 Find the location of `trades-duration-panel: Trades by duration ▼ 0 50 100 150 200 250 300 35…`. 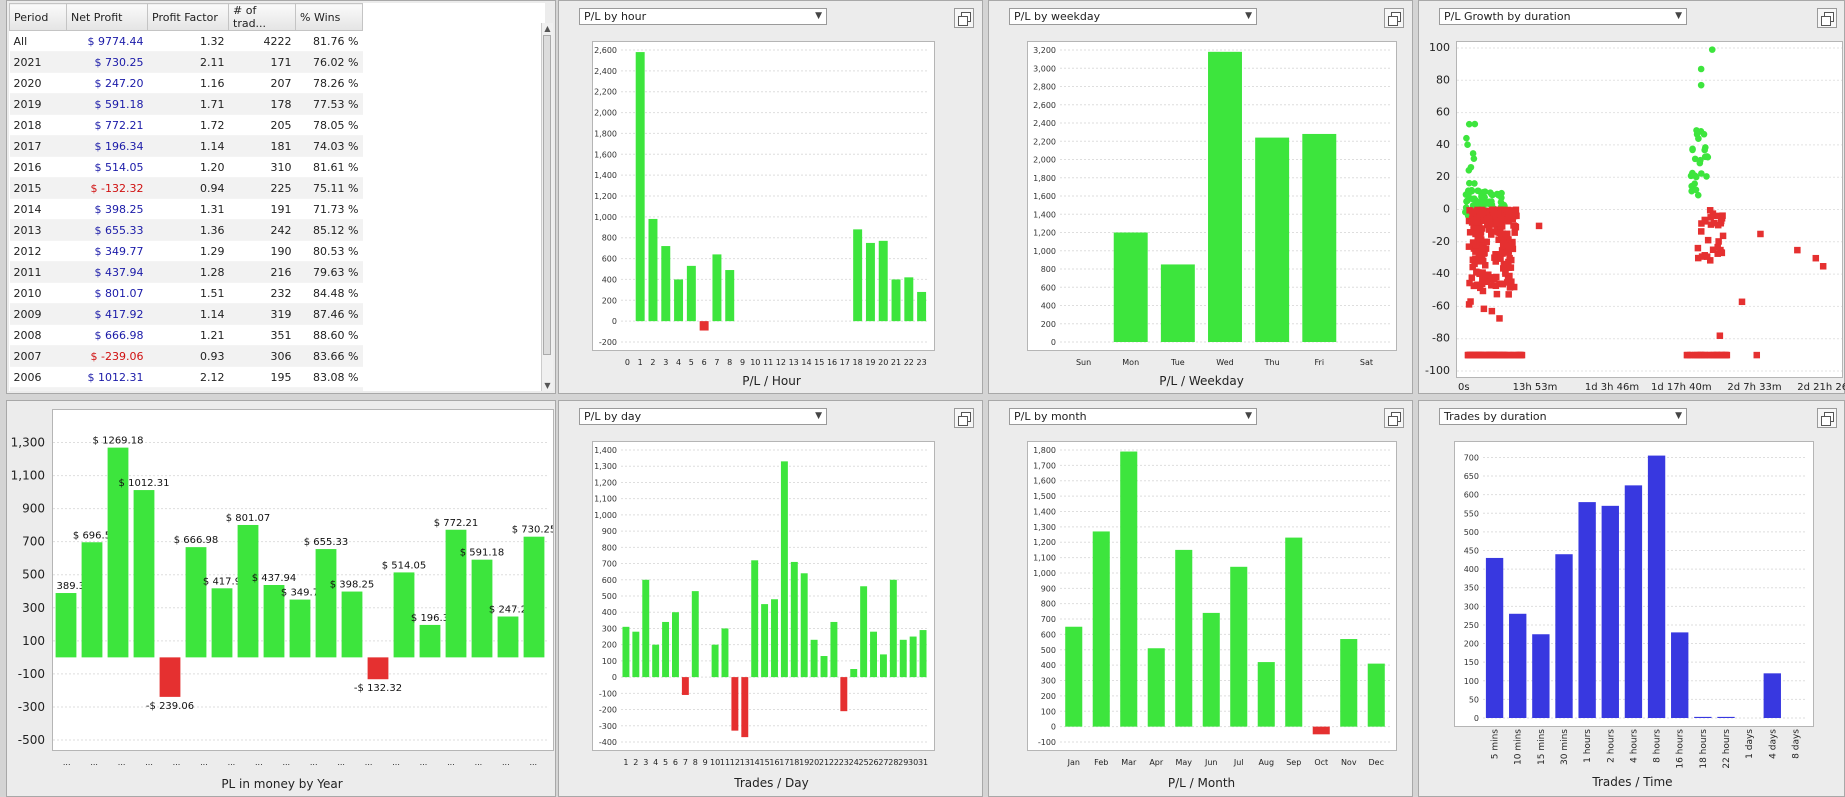

trades-duration-panel: Trades by duration ▼ 0 50 100 150 200 250 300 35… is located at coordinates (1631, 598).